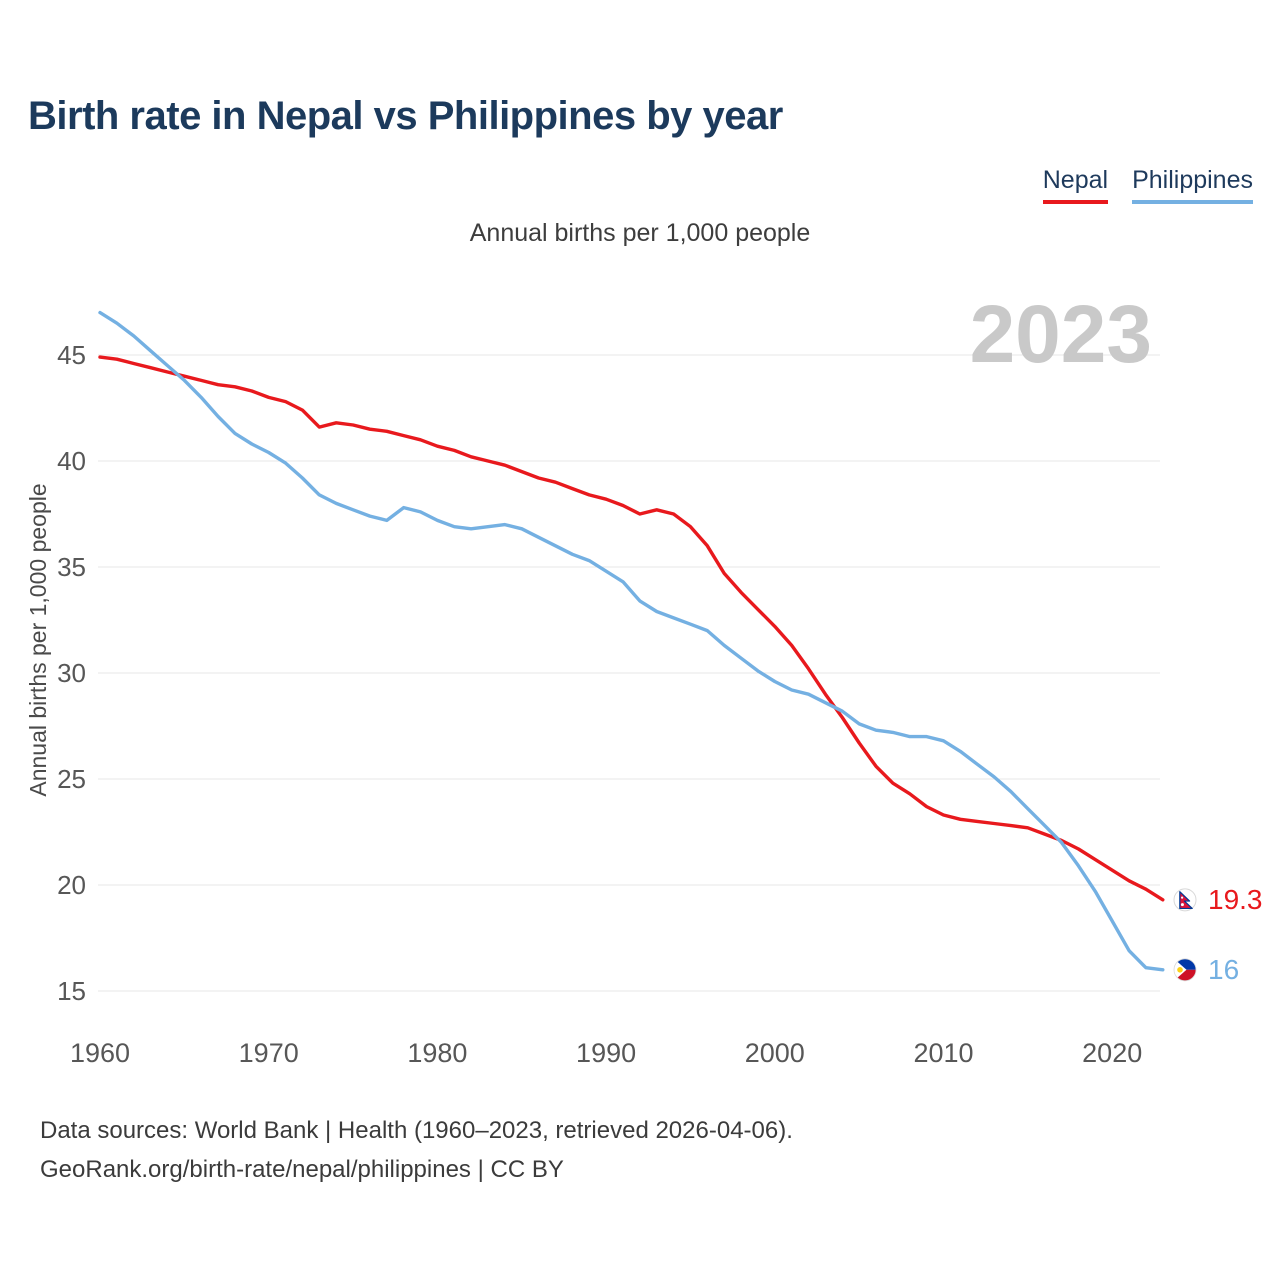 The image size is (1280, 1280). Describe the element at coordinates (71, 355) in the screenshot. I see `y-tick-label: 45` at that location.